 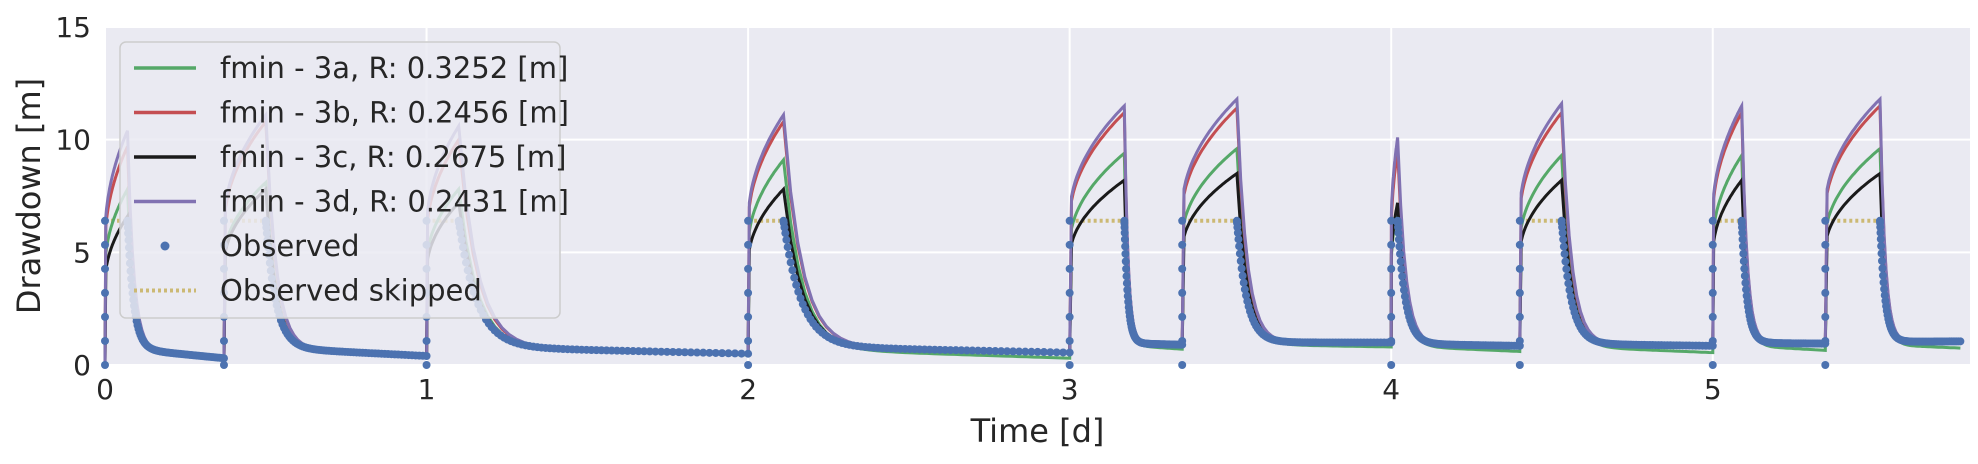 What do you see at coordinates (73, 27) in the screenshot?
I see `y-tick-label: 15` at bounding box center [73, 27].